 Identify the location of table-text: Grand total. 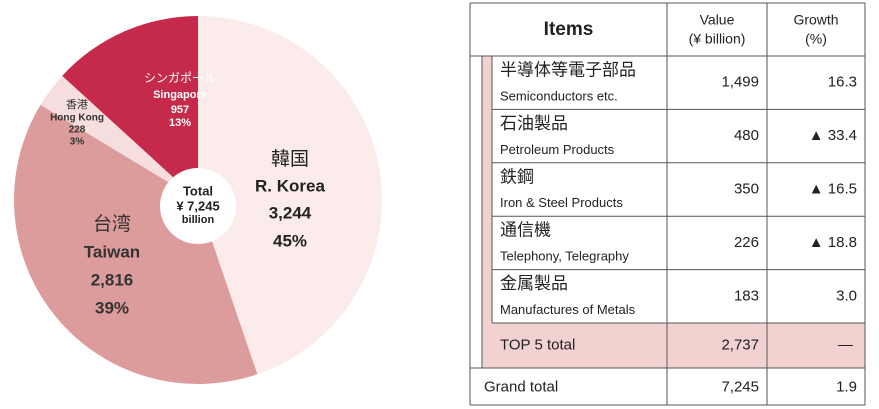
(521, 386).